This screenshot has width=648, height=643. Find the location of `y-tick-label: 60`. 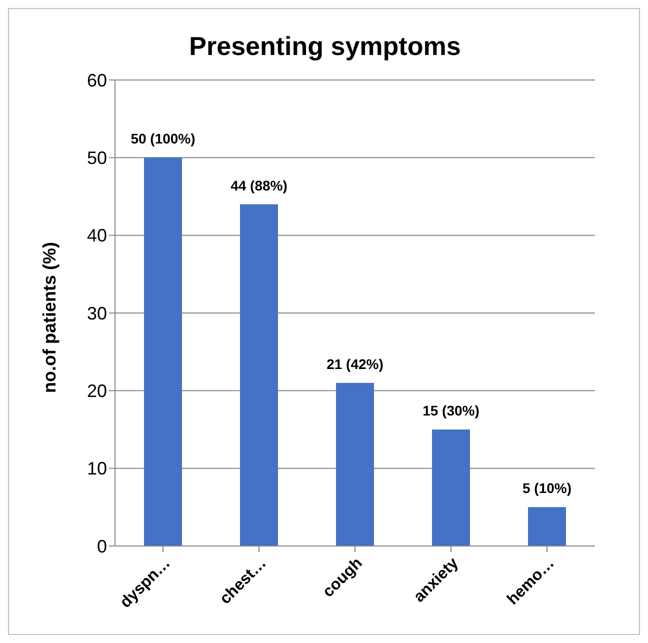

y-tick-label: 60 is located at coordinates (96, 80).